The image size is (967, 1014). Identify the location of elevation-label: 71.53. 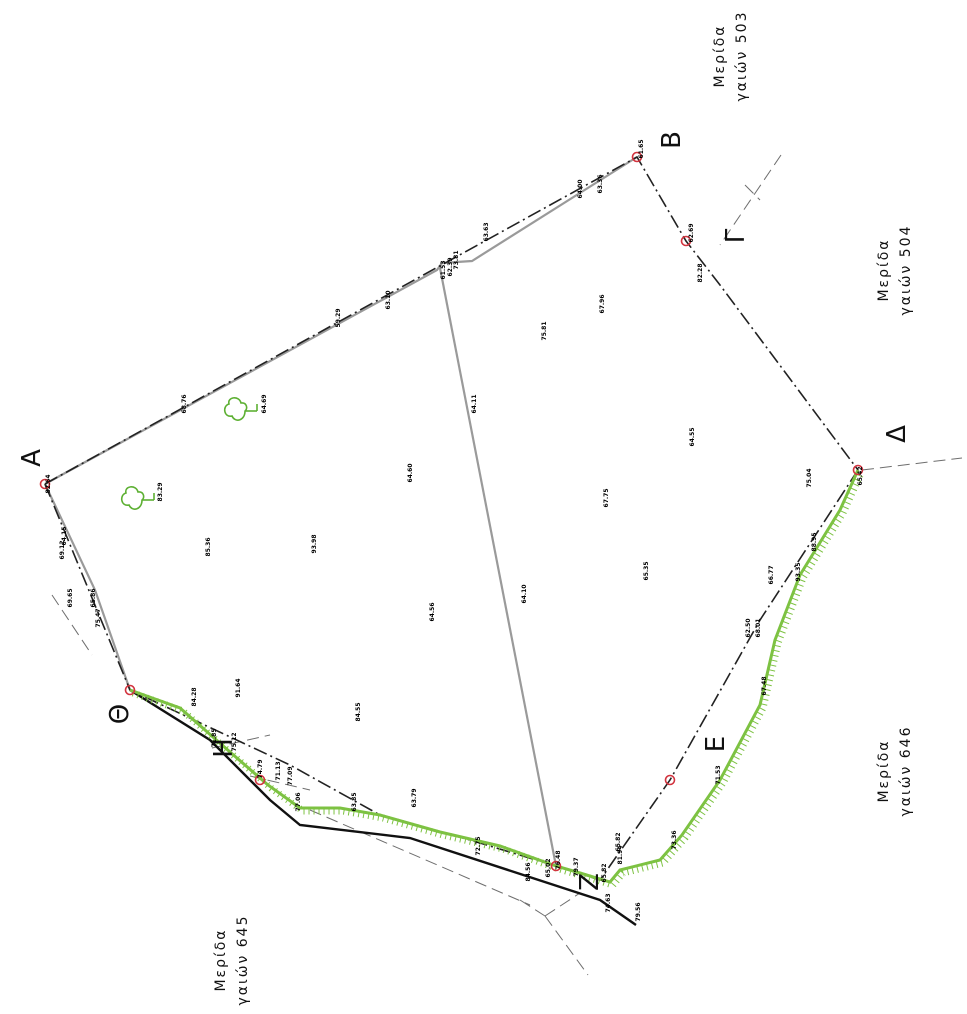
(718, 775).